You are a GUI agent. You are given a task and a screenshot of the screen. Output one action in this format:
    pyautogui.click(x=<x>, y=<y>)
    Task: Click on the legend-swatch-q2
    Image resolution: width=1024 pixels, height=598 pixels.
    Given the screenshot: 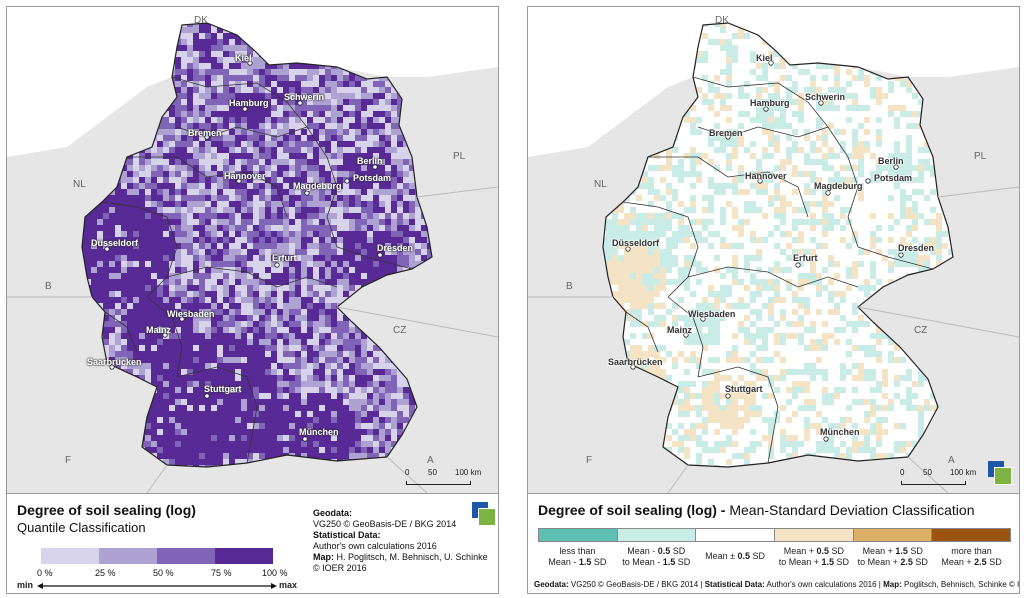 What is the action you would take?
    pyautogui.click(x=128, y=556)
    